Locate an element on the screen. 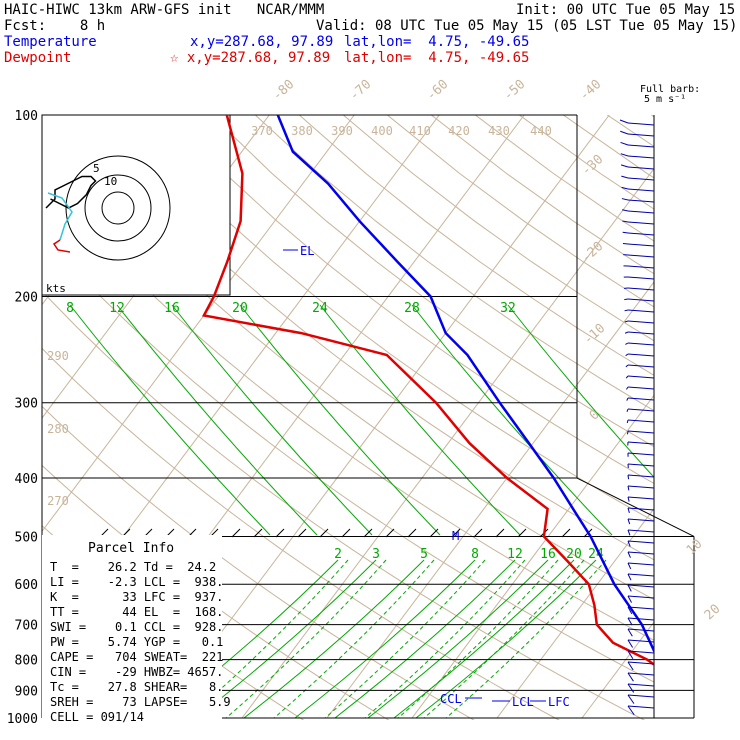 Image resolution: width=740 pixels, height=740 pixels. pressure-label: 700 is located at coordinates (26, 626).